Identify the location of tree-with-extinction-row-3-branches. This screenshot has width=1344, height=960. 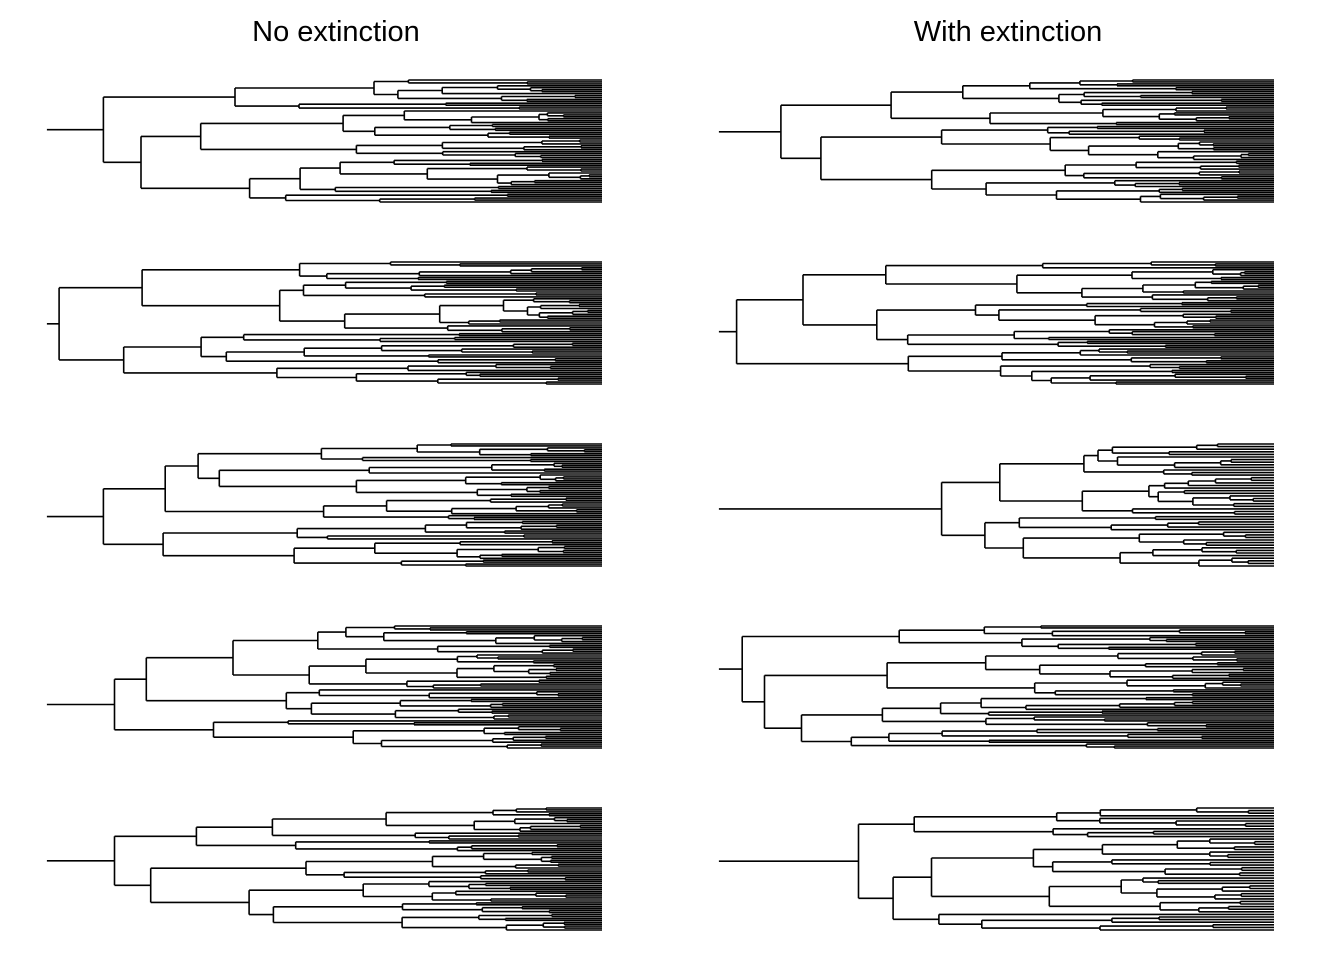
(996, 505).